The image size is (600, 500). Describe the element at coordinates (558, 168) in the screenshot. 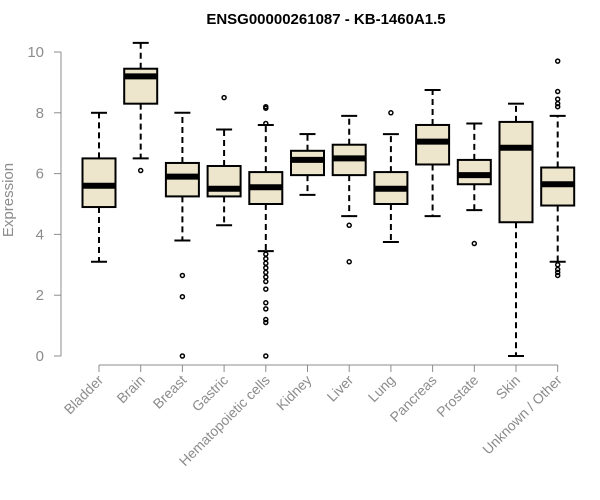

I see `box-unknown-other` at that location.